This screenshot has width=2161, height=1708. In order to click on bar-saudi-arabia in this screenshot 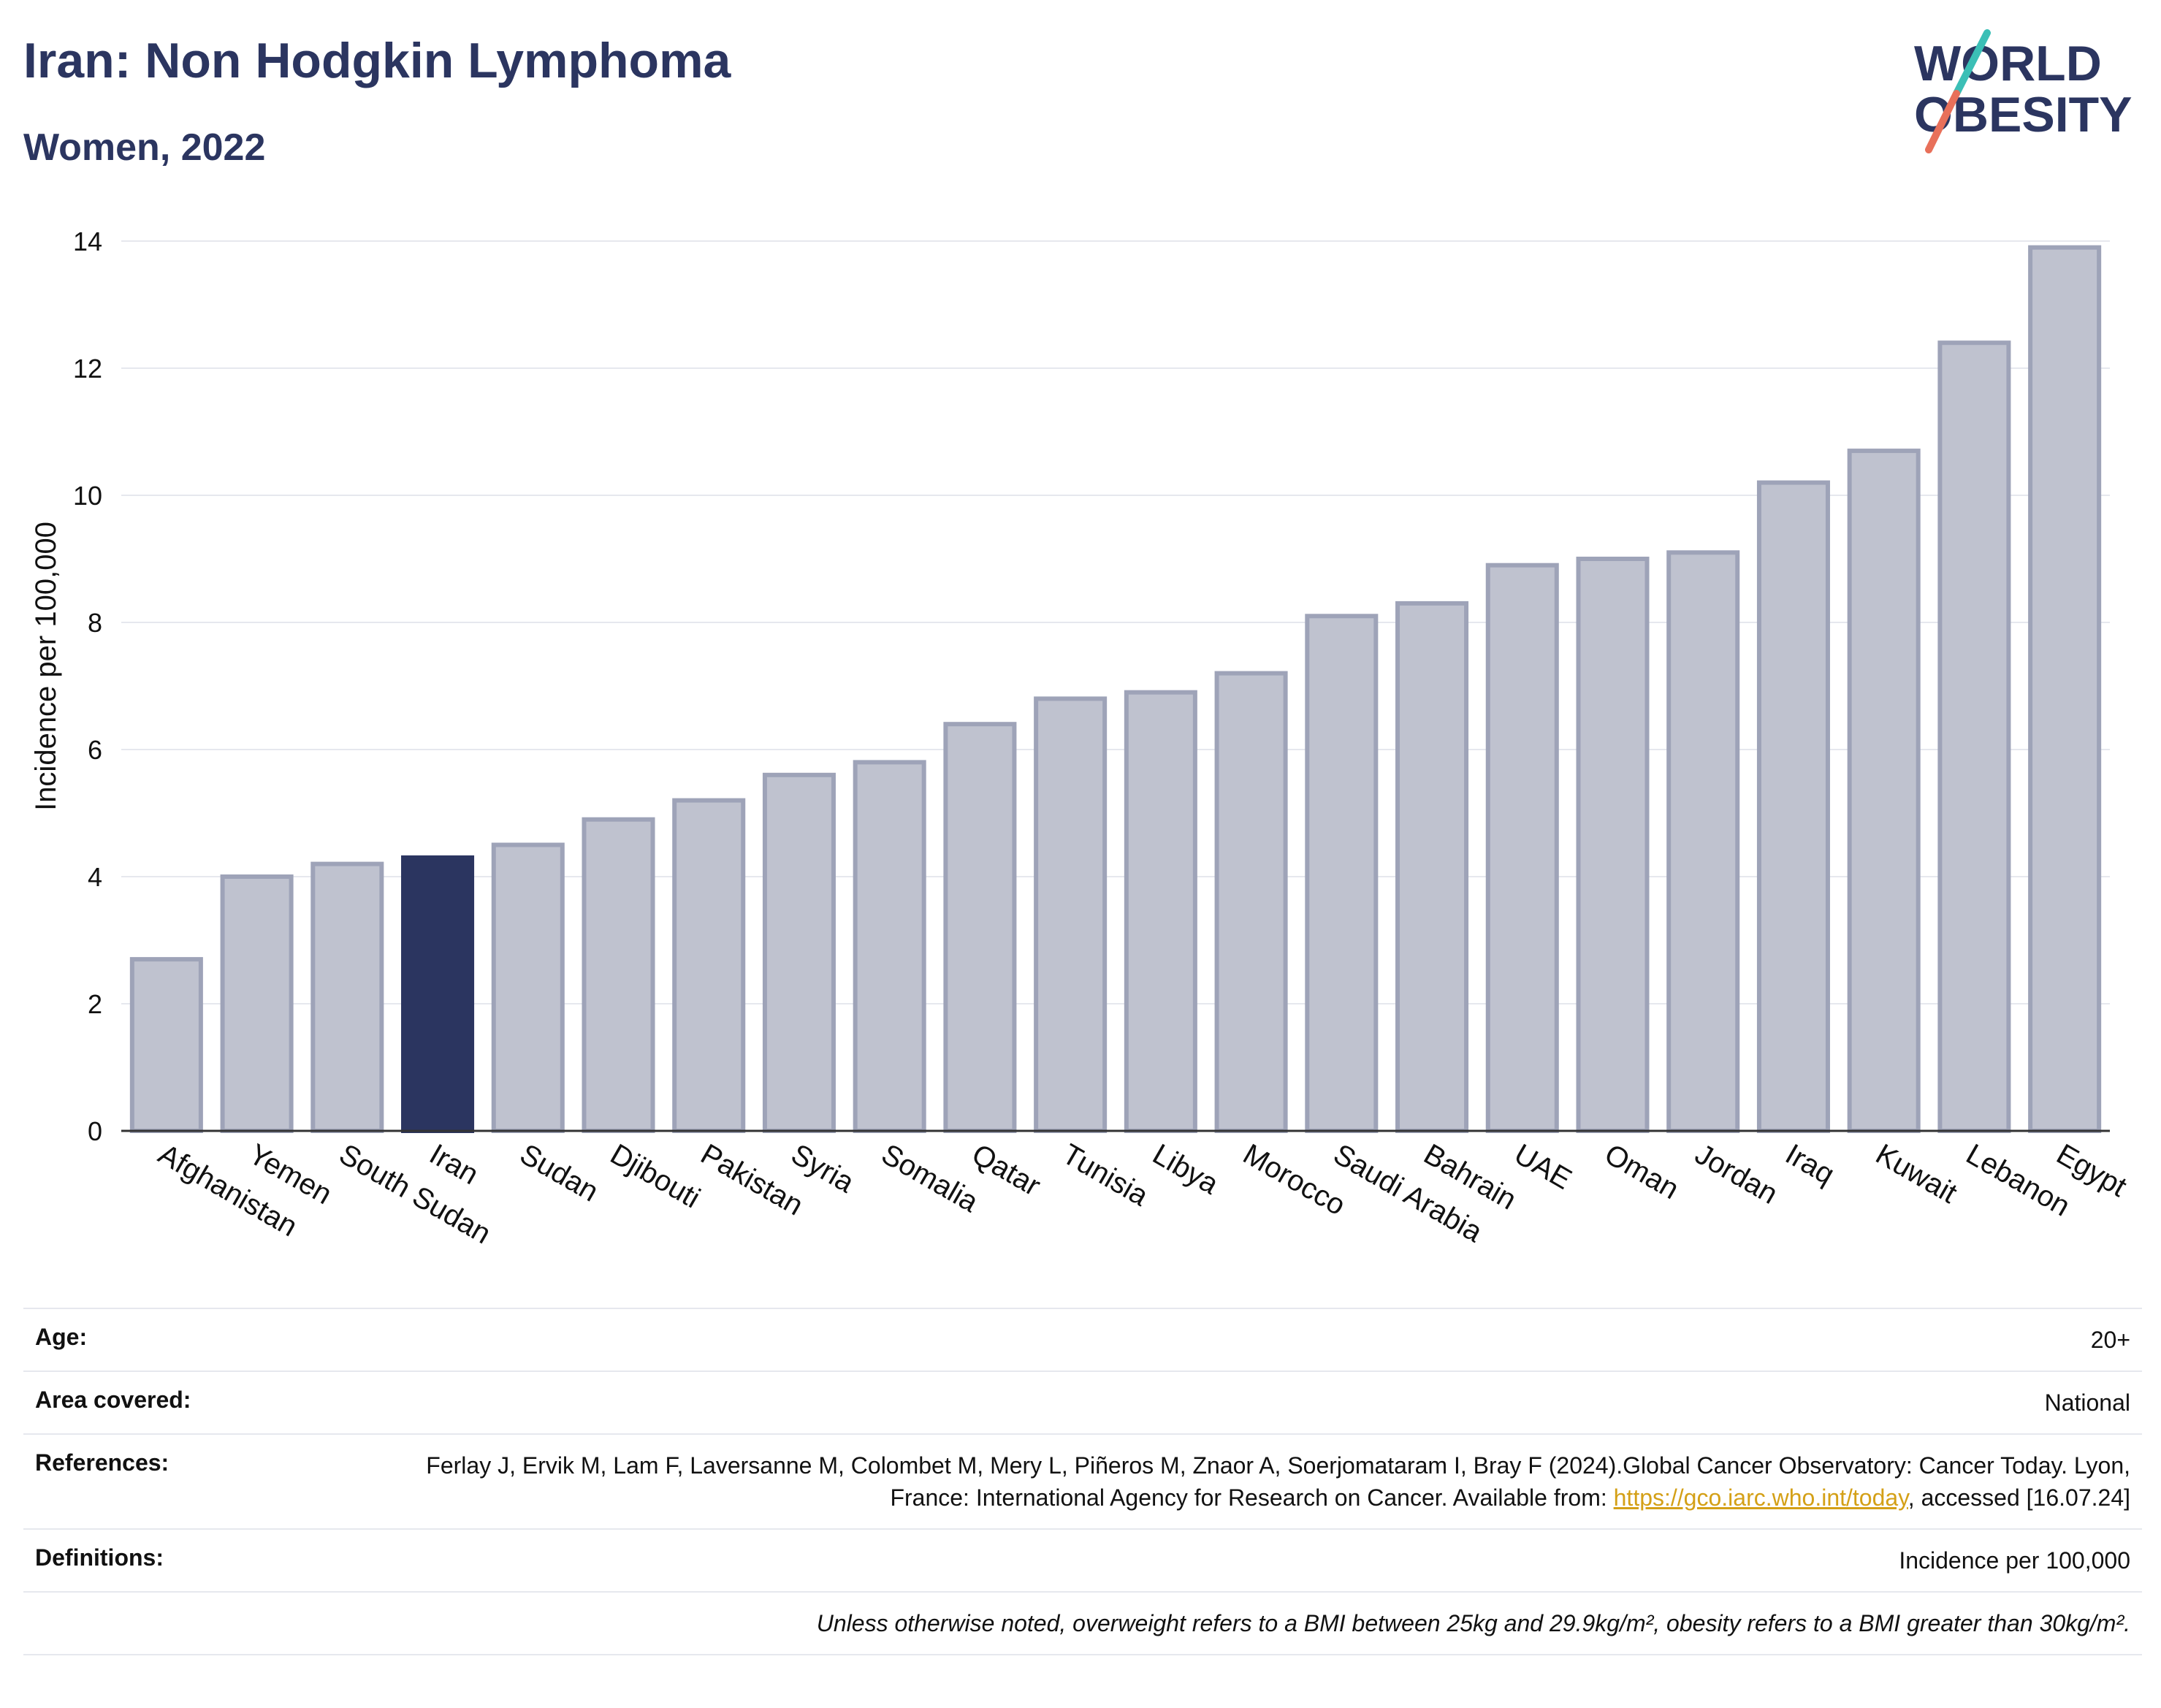, I will do `click(1342, 873)`.